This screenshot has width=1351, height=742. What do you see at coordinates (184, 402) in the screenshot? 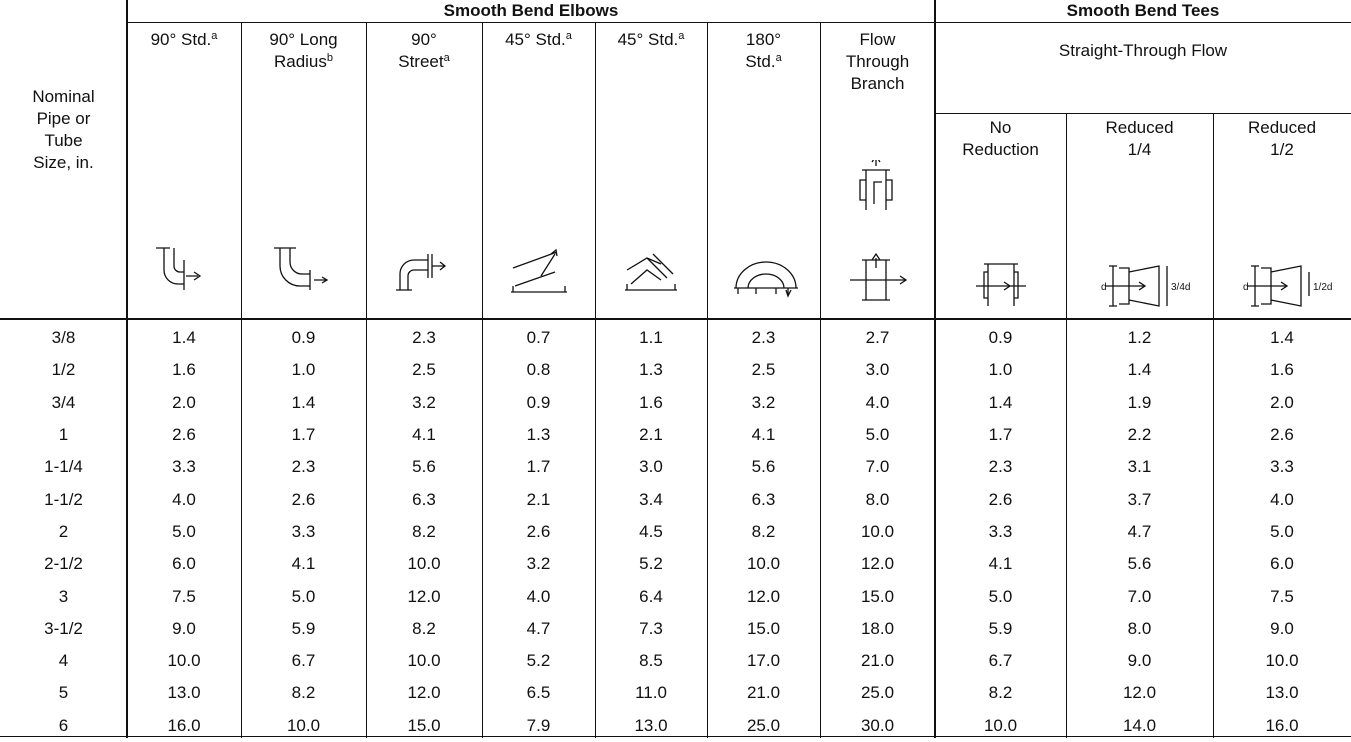
I see `value-cell: 2.0` at bounding box center [184, 402].